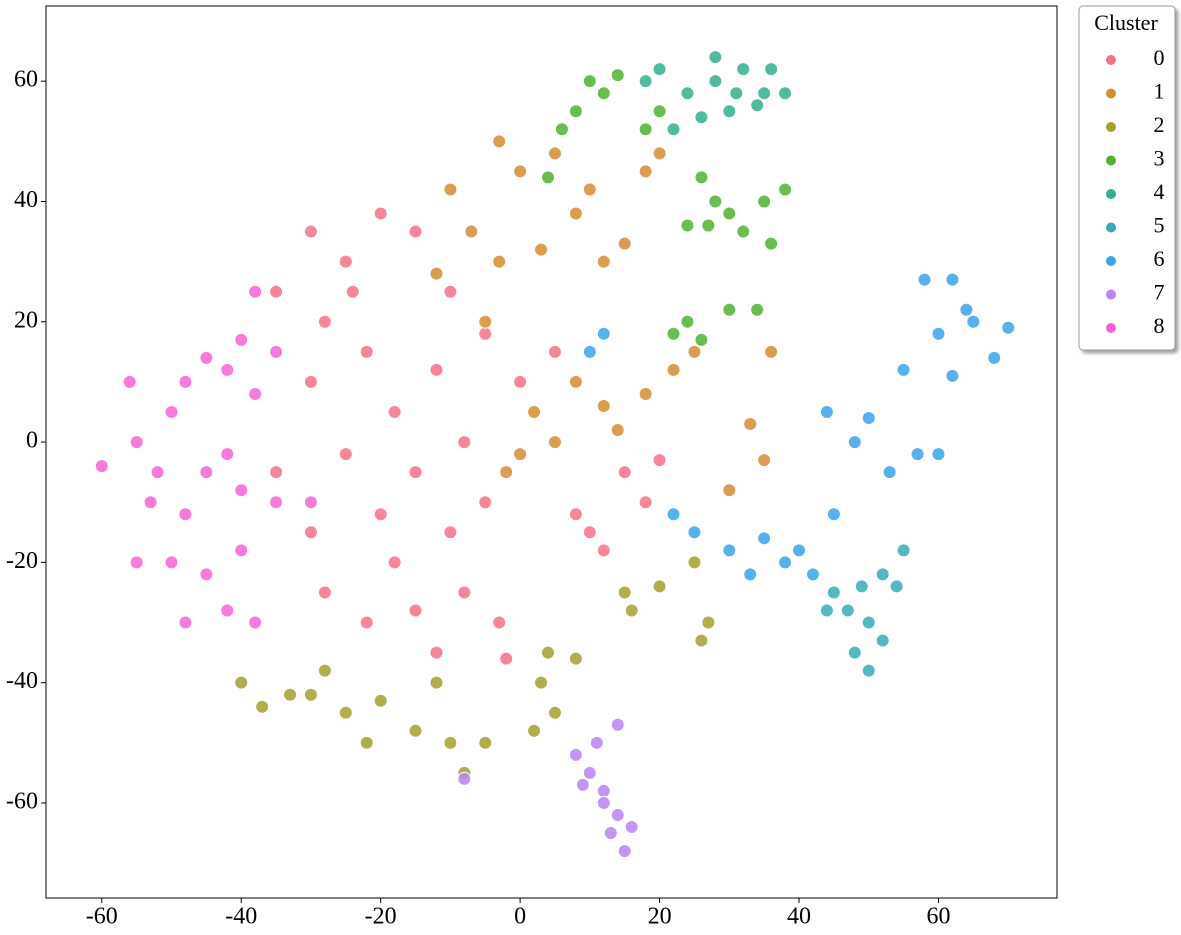 The width and height of the screenshot is (1181, 935). What do you see at coordinates (938, 917) in the screenshot?
I see `x-tick-label: 60` at bounding box center [938, 917].